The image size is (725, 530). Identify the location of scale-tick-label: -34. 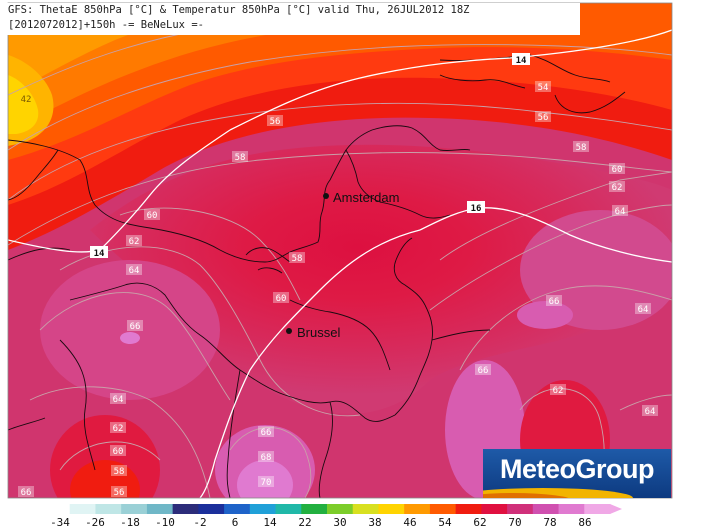
(60, 522).